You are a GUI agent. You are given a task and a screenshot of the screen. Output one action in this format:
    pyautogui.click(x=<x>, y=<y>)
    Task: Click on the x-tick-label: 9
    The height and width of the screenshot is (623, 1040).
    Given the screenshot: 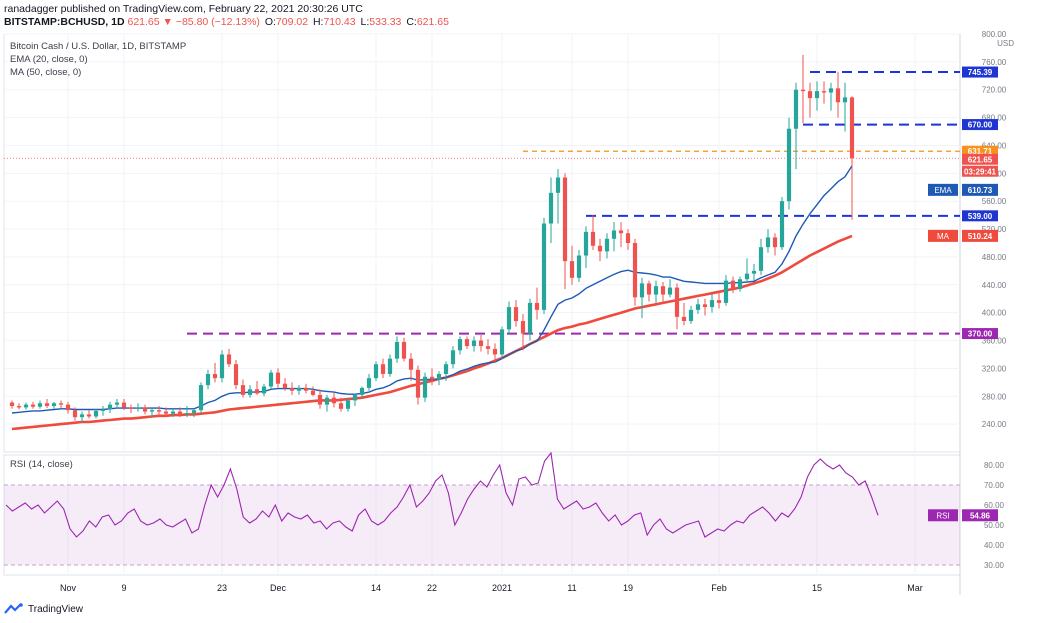 What is the action you would take?
    pyautogui.click(x=123, y=588)
    